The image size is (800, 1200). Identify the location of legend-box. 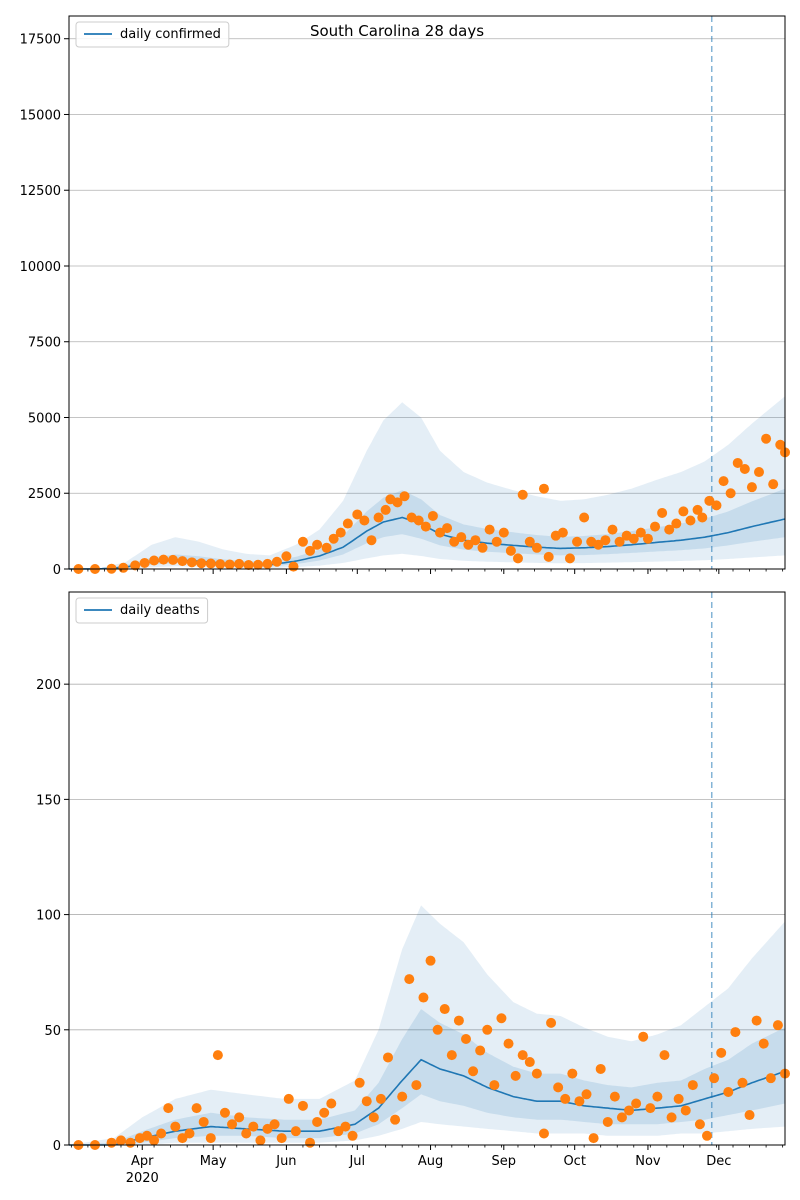
(142, 610).